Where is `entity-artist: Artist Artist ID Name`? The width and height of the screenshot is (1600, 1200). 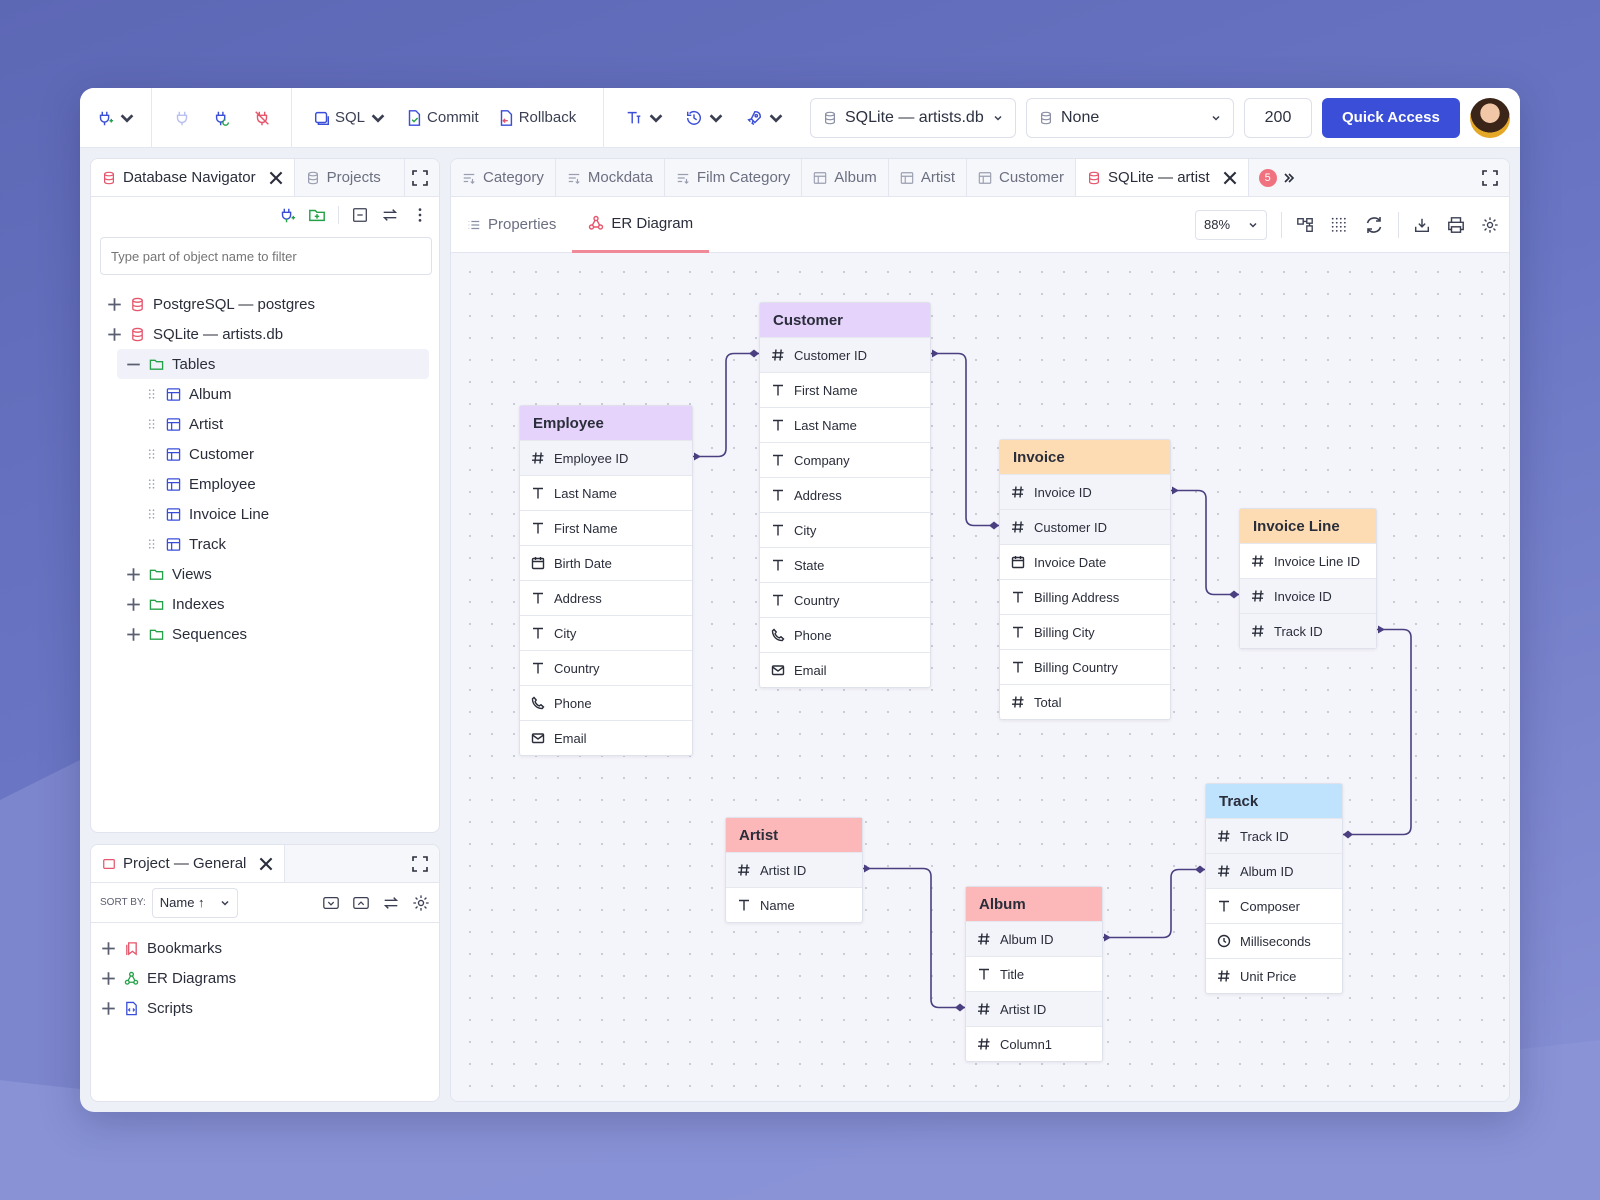 entity-artist: Artist Artist ID Name is located at coordinates (794, 870).